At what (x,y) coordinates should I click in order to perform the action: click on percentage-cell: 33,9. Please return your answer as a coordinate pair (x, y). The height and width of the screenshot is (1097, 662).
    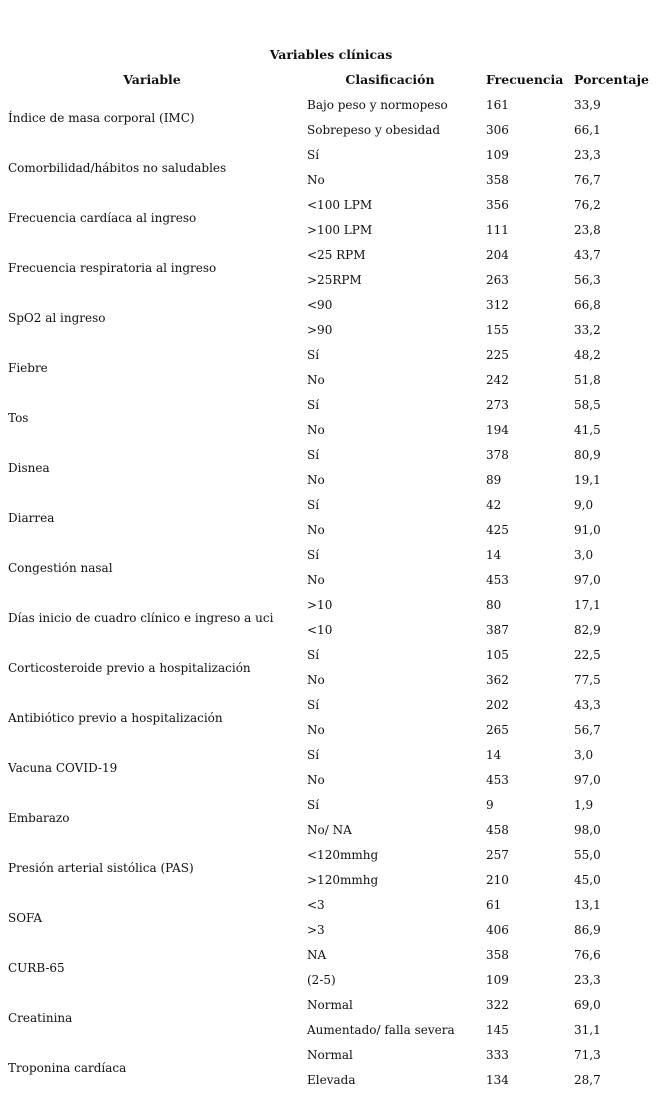
    Looking at the image, I should click on (587, 105).